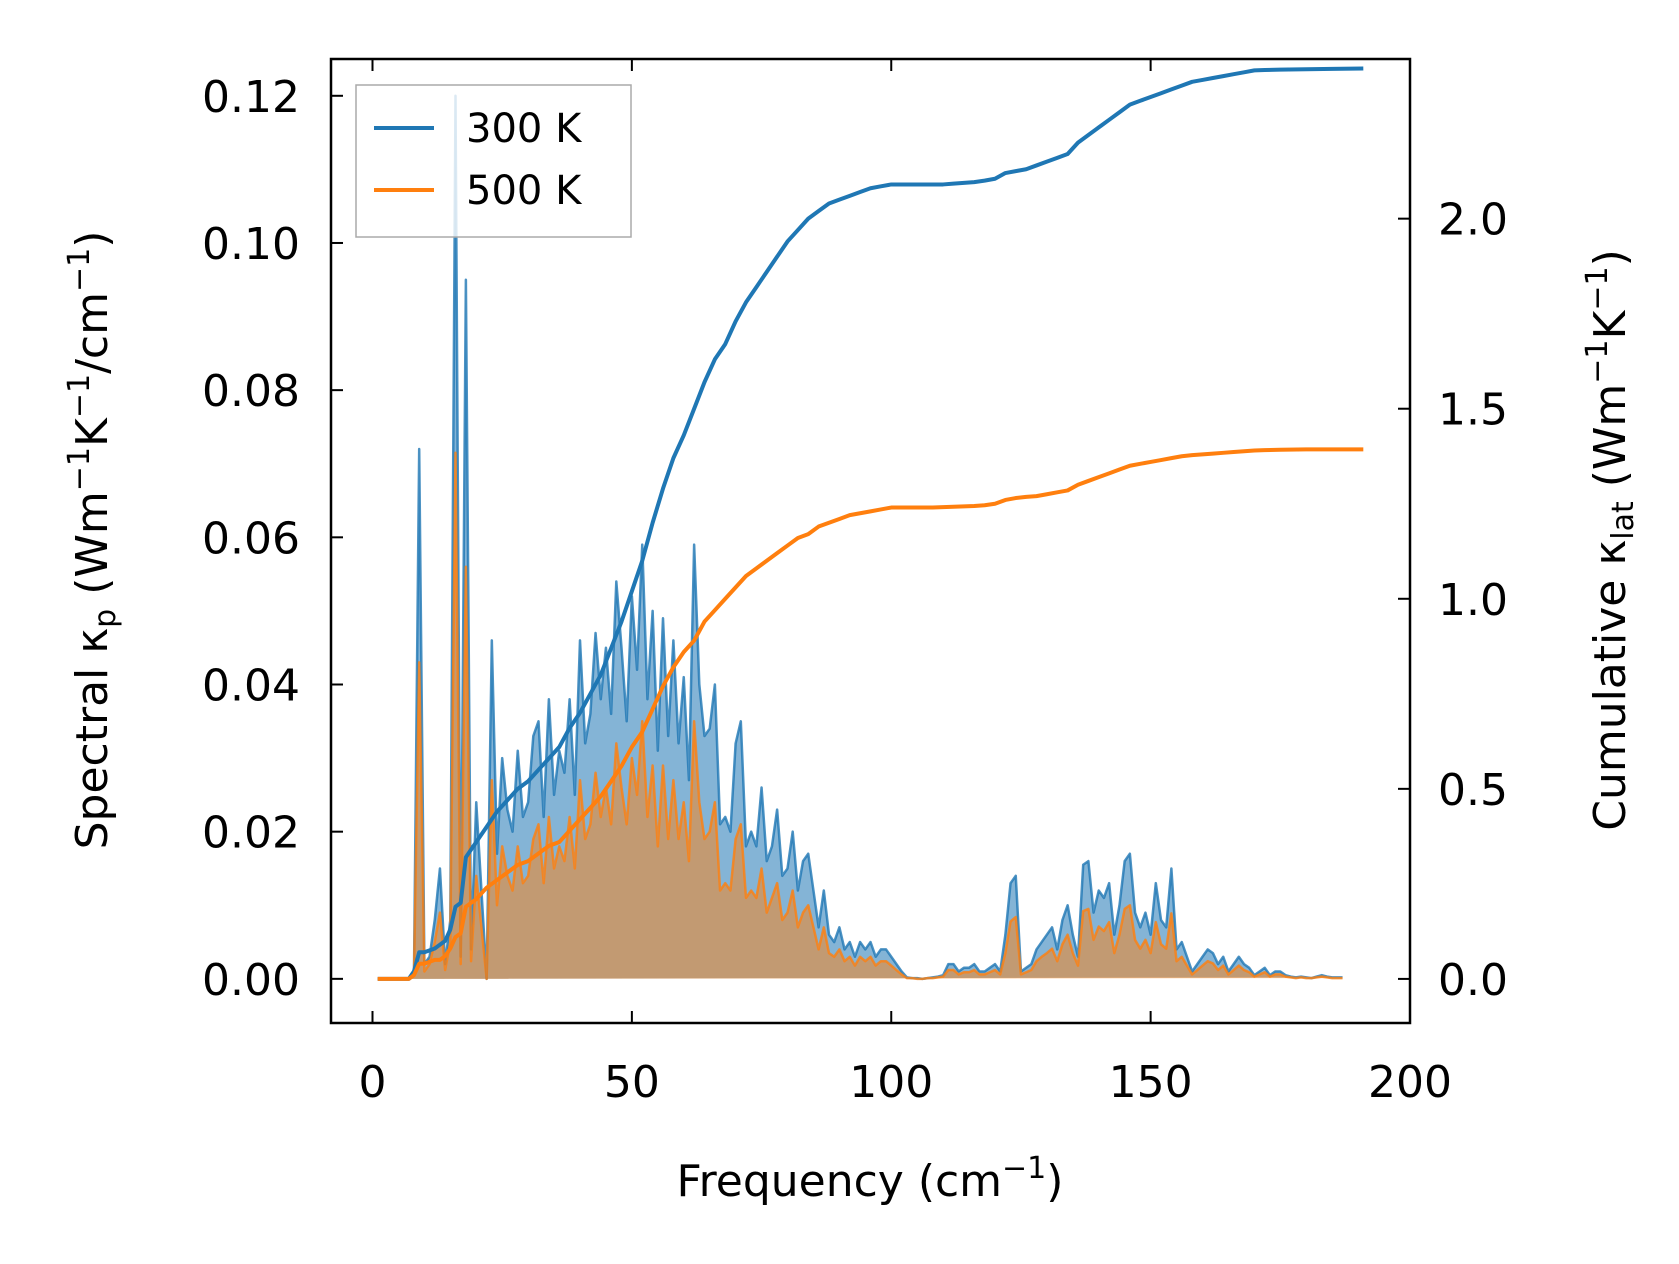  I want to click on y-right-title-unit-a: (Wm, so click(1610, 443).